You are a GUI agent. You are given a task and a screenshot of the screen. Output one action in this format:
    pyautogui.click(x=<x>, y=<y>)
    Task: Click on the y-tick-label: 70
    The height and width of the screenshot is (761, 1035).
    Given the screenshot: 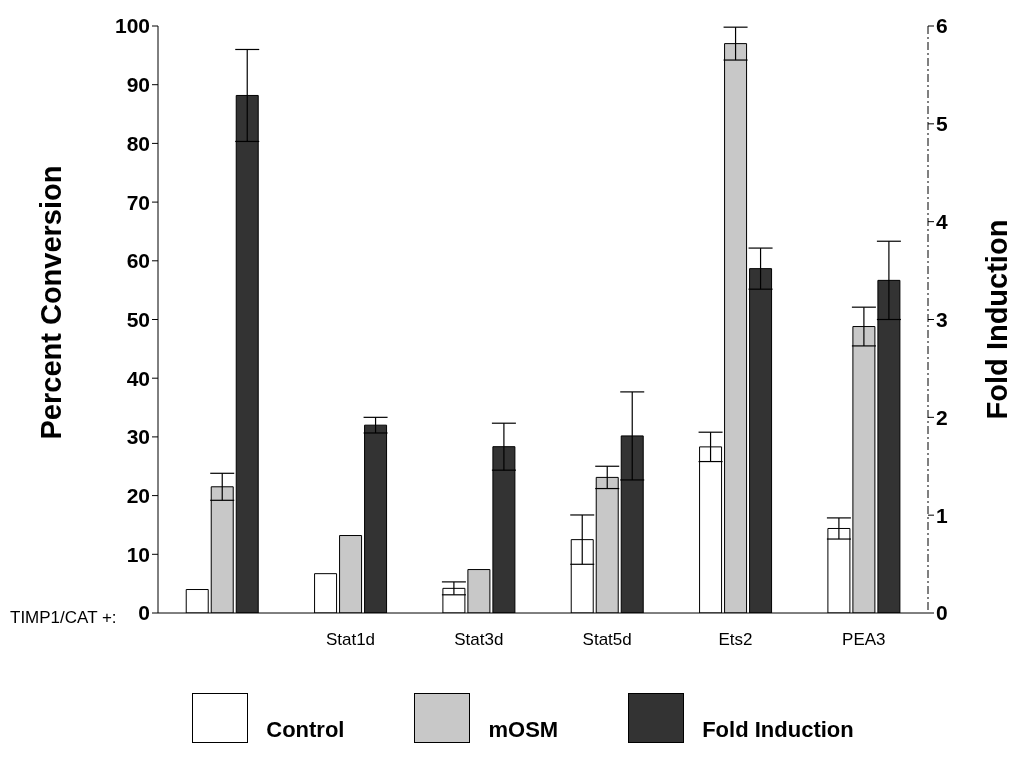 What is the action you would take?
    pyautogui.click(x=138, y=202)
    